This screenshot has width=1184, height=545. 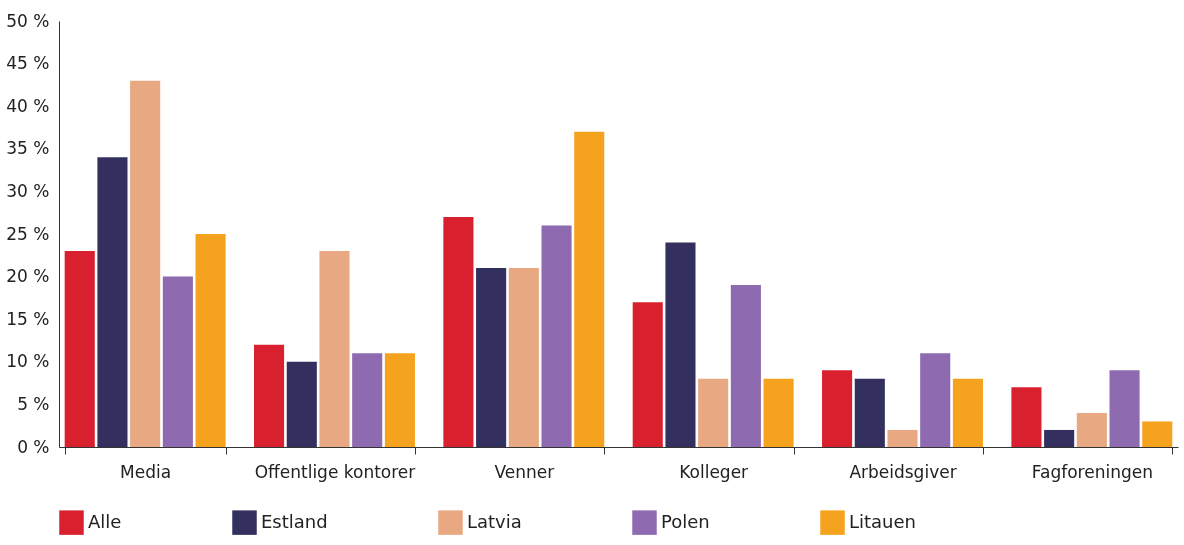 I want to click on legend-label: Latvia, so click(x=494, y=521).